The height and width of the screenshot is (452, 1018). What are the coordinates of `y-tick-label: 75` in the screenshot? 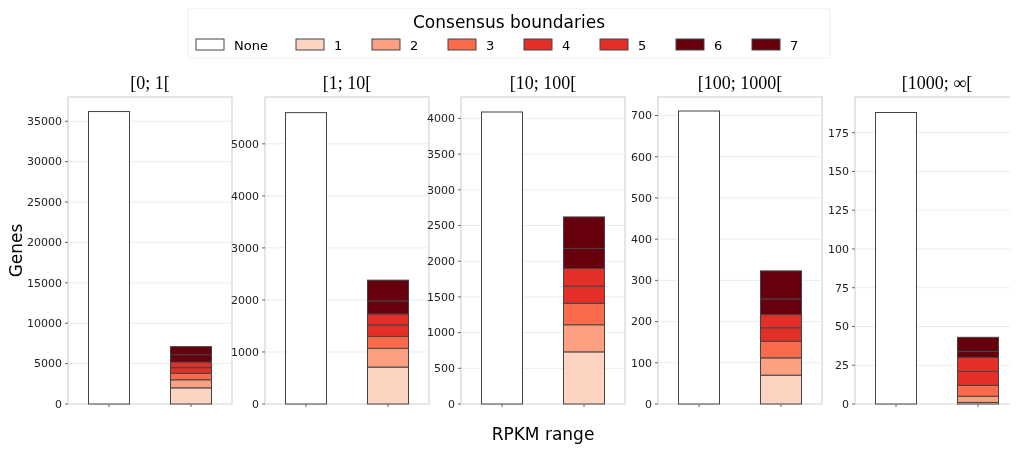 It's located at (842, 288).